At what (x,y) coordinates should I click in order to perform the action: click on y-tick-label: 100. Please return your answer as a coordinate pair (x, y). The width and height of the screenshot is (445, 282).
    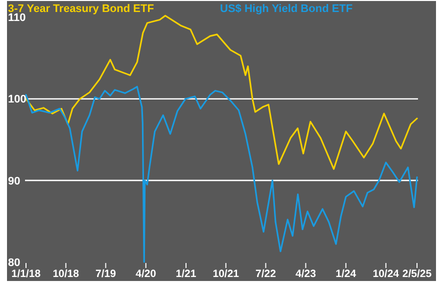
    Looking at the image, I should click on (17, 100).